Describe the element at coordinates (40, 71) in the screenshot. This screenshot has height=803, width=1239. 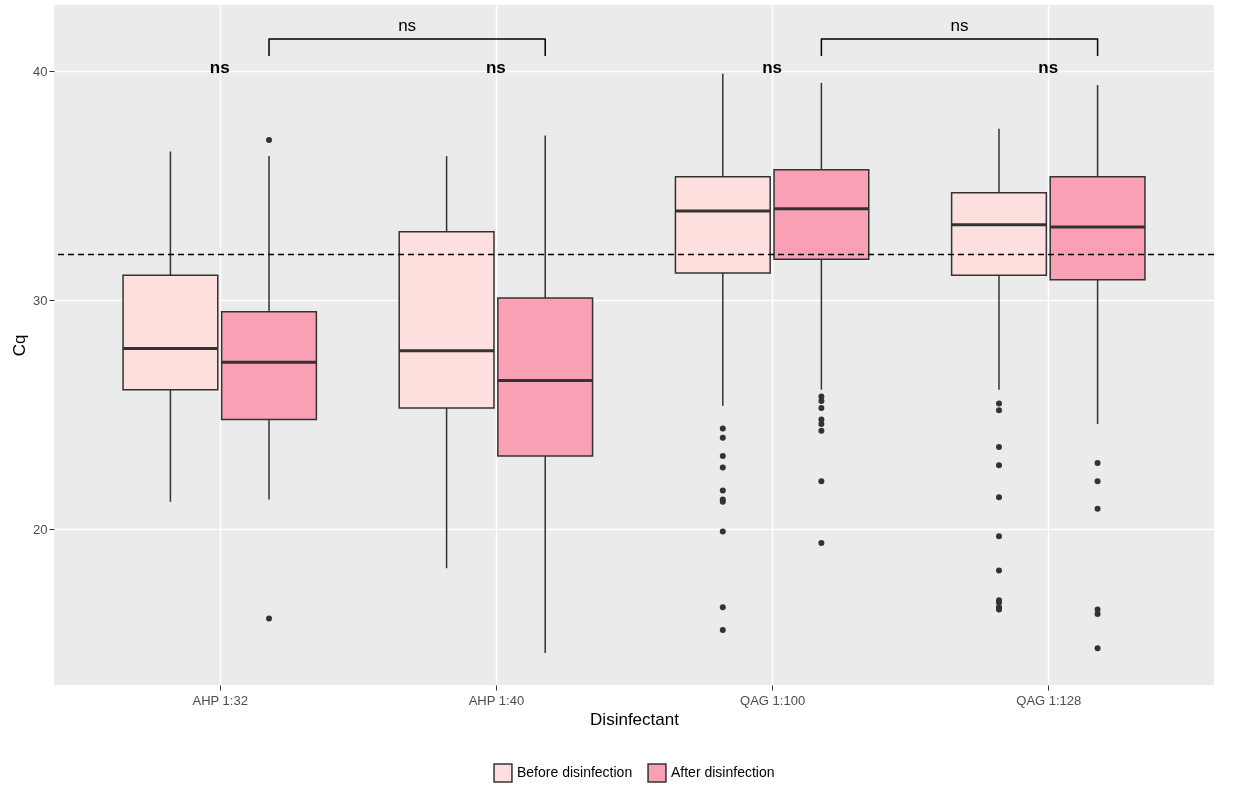
I see `y-tick-label: 40` at that location.